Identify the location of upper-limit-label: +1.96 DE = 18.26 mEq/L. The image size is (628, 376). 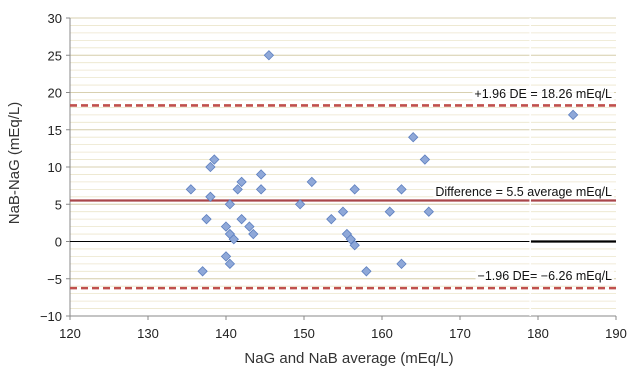
(543, 94).